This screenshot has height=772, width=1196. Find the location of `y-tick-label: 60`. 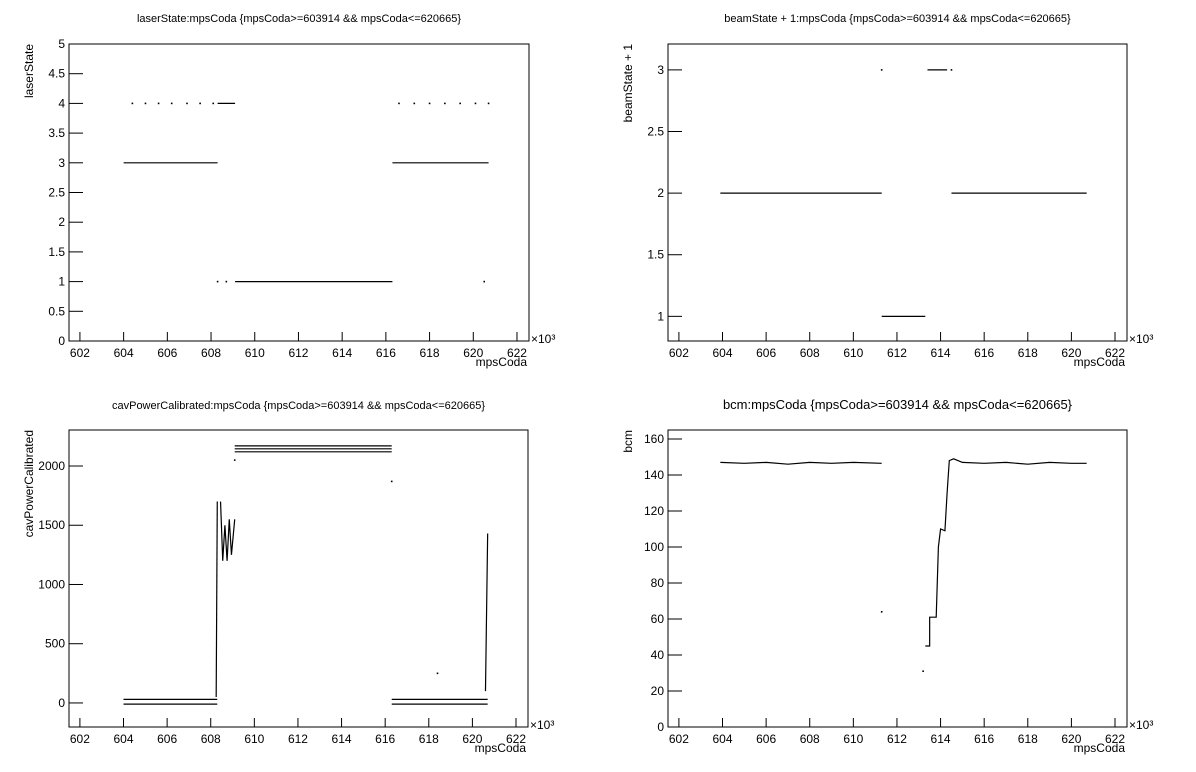

y-tick-label: 60 is located at coordinates (658, 619).